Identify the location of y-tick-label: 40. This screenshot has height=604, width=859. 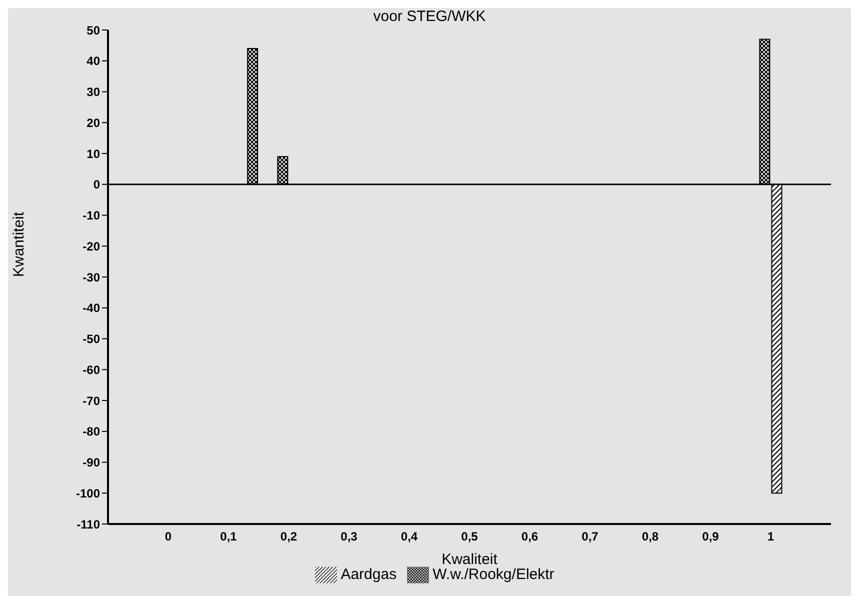
(93, 61).